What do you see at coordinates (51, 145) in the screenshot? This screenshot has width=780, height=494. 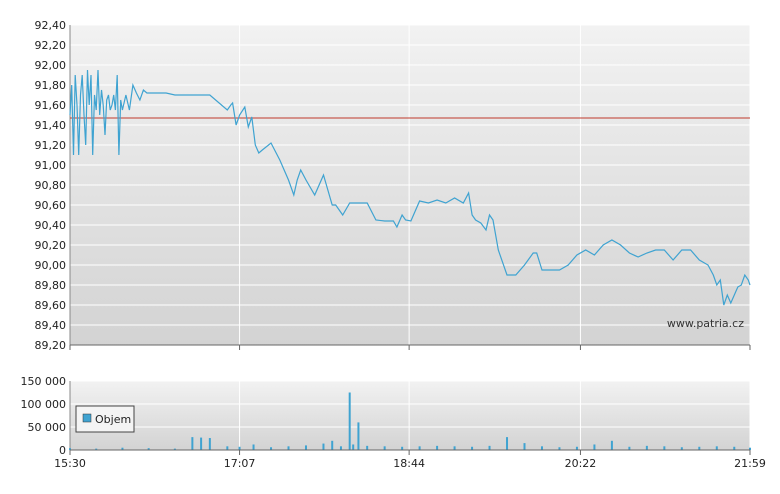 I see `price-tick-label: 91,20` at bounding box center [51, 145].